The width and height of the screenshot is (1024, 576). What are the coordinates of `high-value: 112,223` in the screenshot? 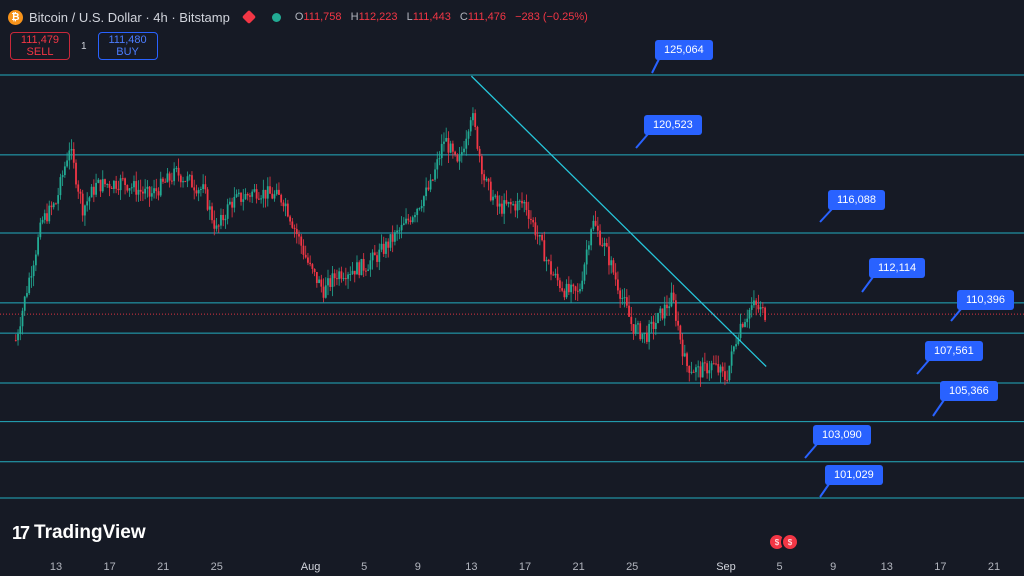 It's located at (378, 17).